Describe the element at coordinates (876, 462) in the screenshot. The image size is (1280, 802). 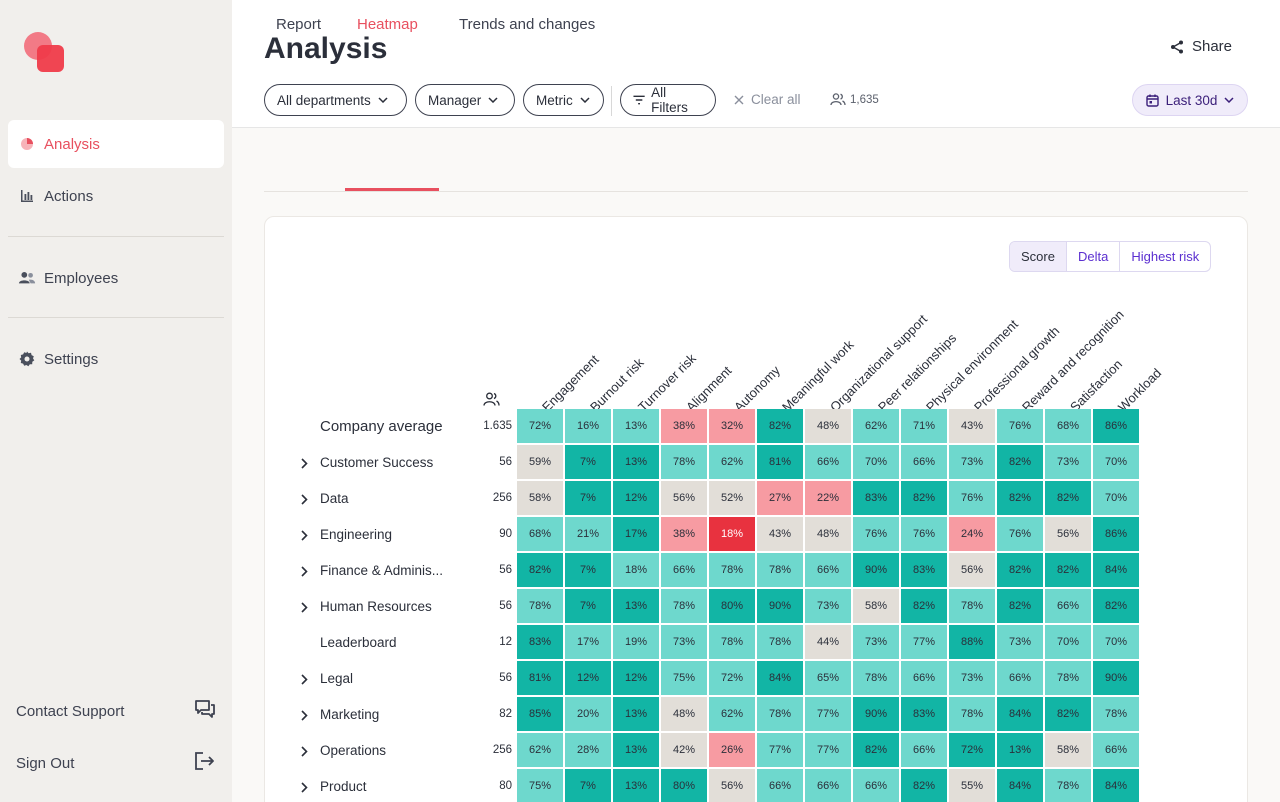
I see `heatmap-cell: 70%` at that location.